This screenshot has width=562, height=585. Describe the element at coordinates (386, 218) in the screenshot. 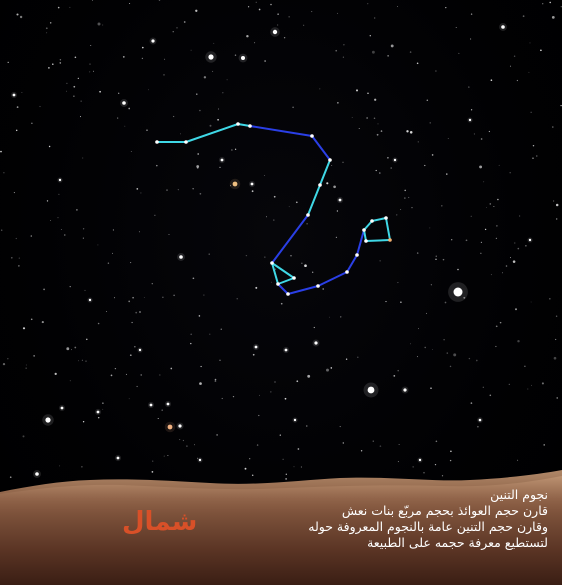

I see `constellation-star` at that location.